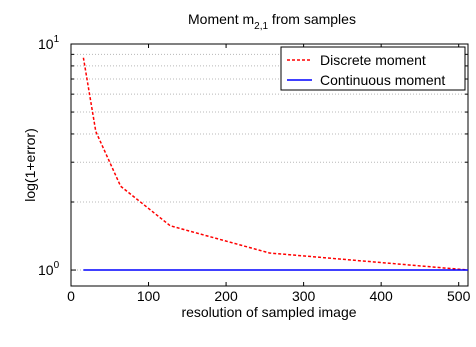 The width and height of the screenshot is (476, 347). What do you see at coordinates (261, 26) in the screenshot?
I see `chart-title-subscript: 2,1` at bounding box center [261, 26].